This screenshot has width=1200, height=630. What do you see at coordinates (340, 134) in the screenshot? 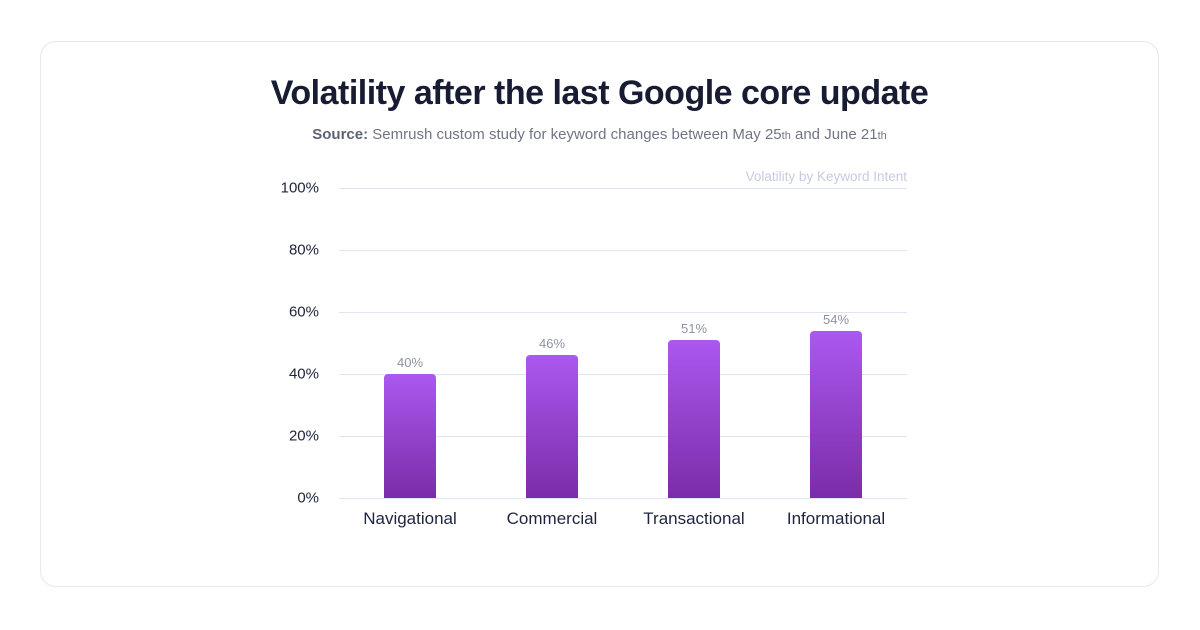
I see `source-label: Source:` at bounding box center [340, 134].